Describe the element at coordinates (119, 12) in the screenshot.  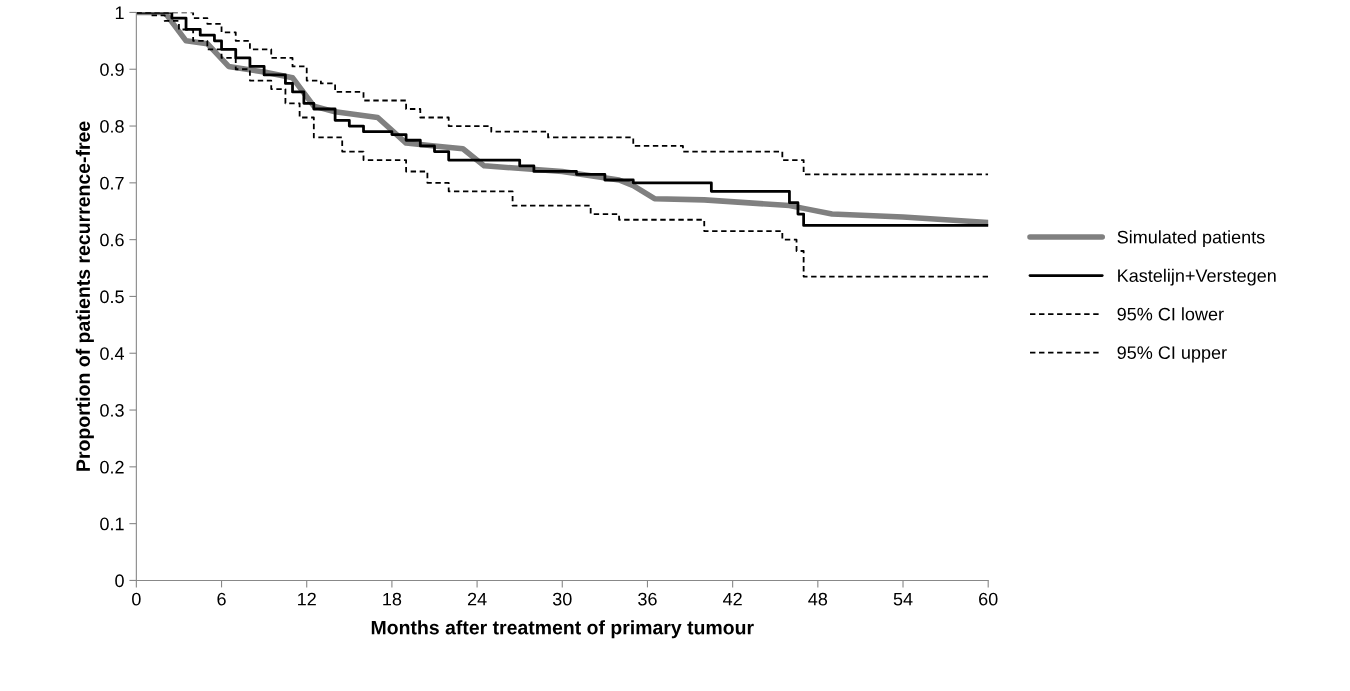
I see `y-tick-label: 1` at that location.